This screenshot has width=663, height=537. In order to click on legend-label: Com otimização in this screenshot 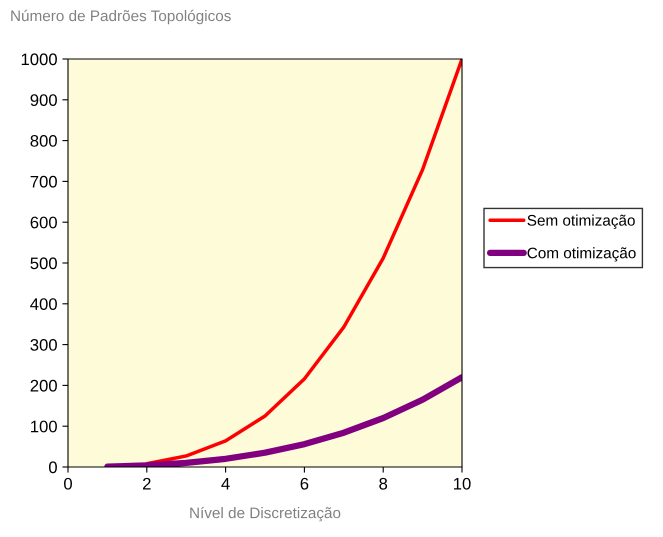, I will do `click(582, 254)`.